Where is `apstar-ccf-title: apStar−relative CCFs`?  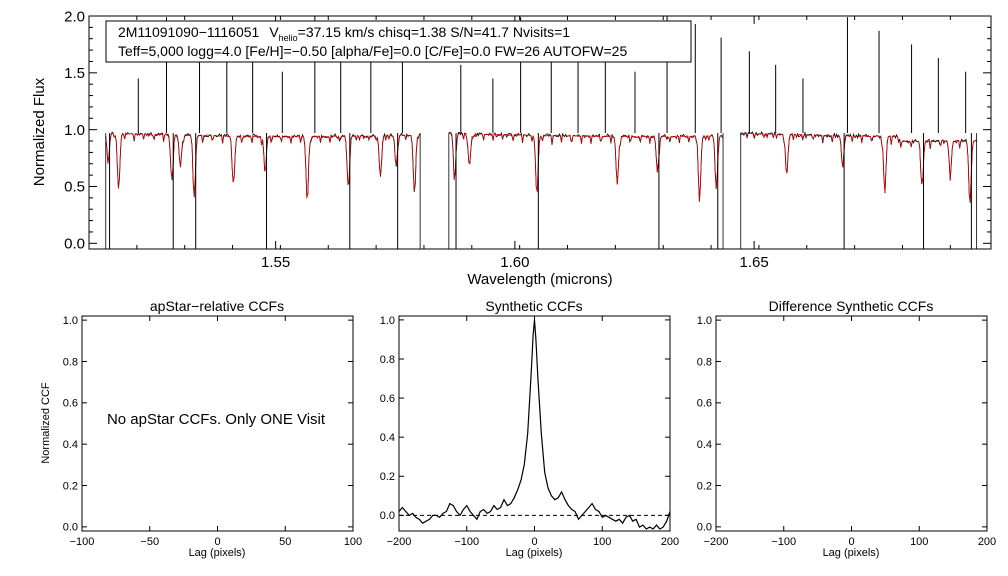 apstar-ccf-title: apStar−relative CCFs is located at coordinates (217, 306).